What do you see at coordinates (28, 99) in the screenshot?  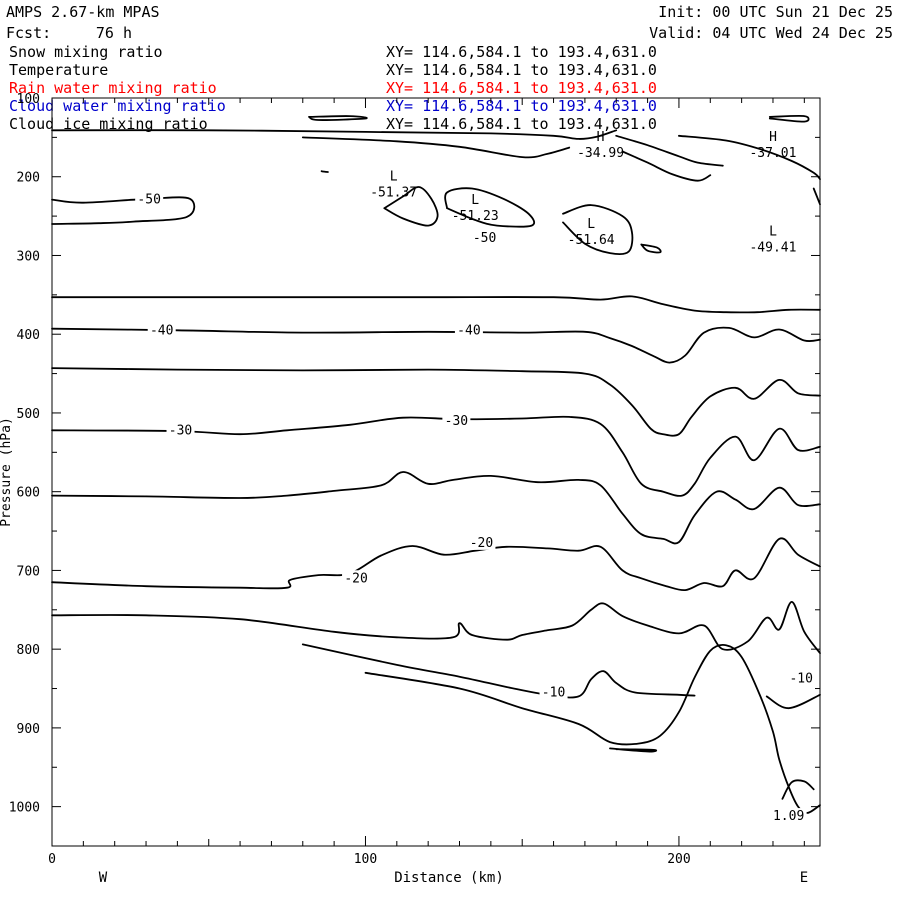 I see `y-tick-label: 100` at bounding box center [28, 99].